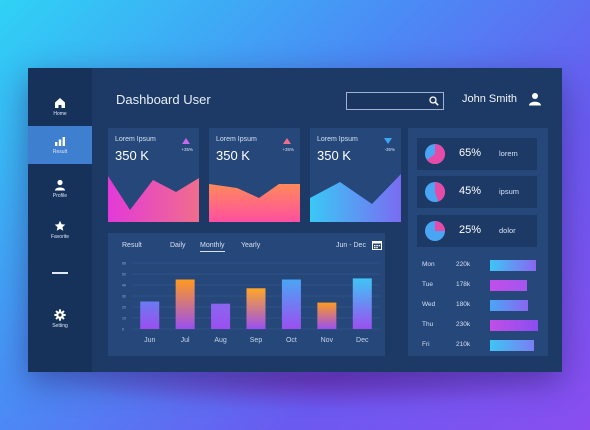 This screenshot has height=430, width=590. What do you see at coordinates (470, 230) in the screenshot?
I see `pie-percent: 25%` at bounding box center [470, 230].